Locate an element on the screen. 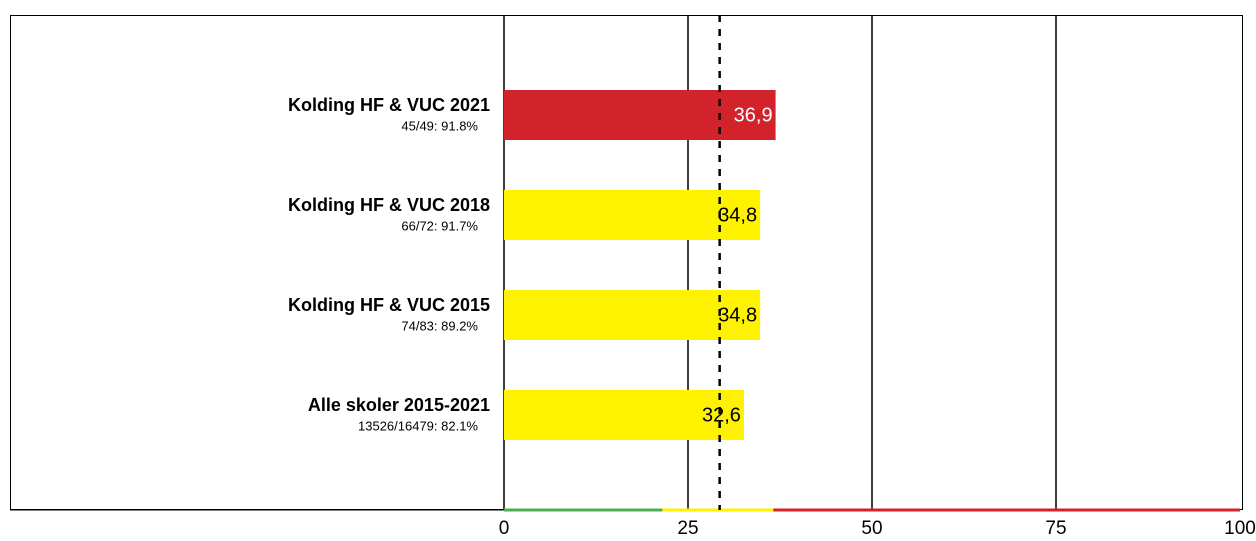  x-tick-label: 100 is located at coordinates (1240, 528).